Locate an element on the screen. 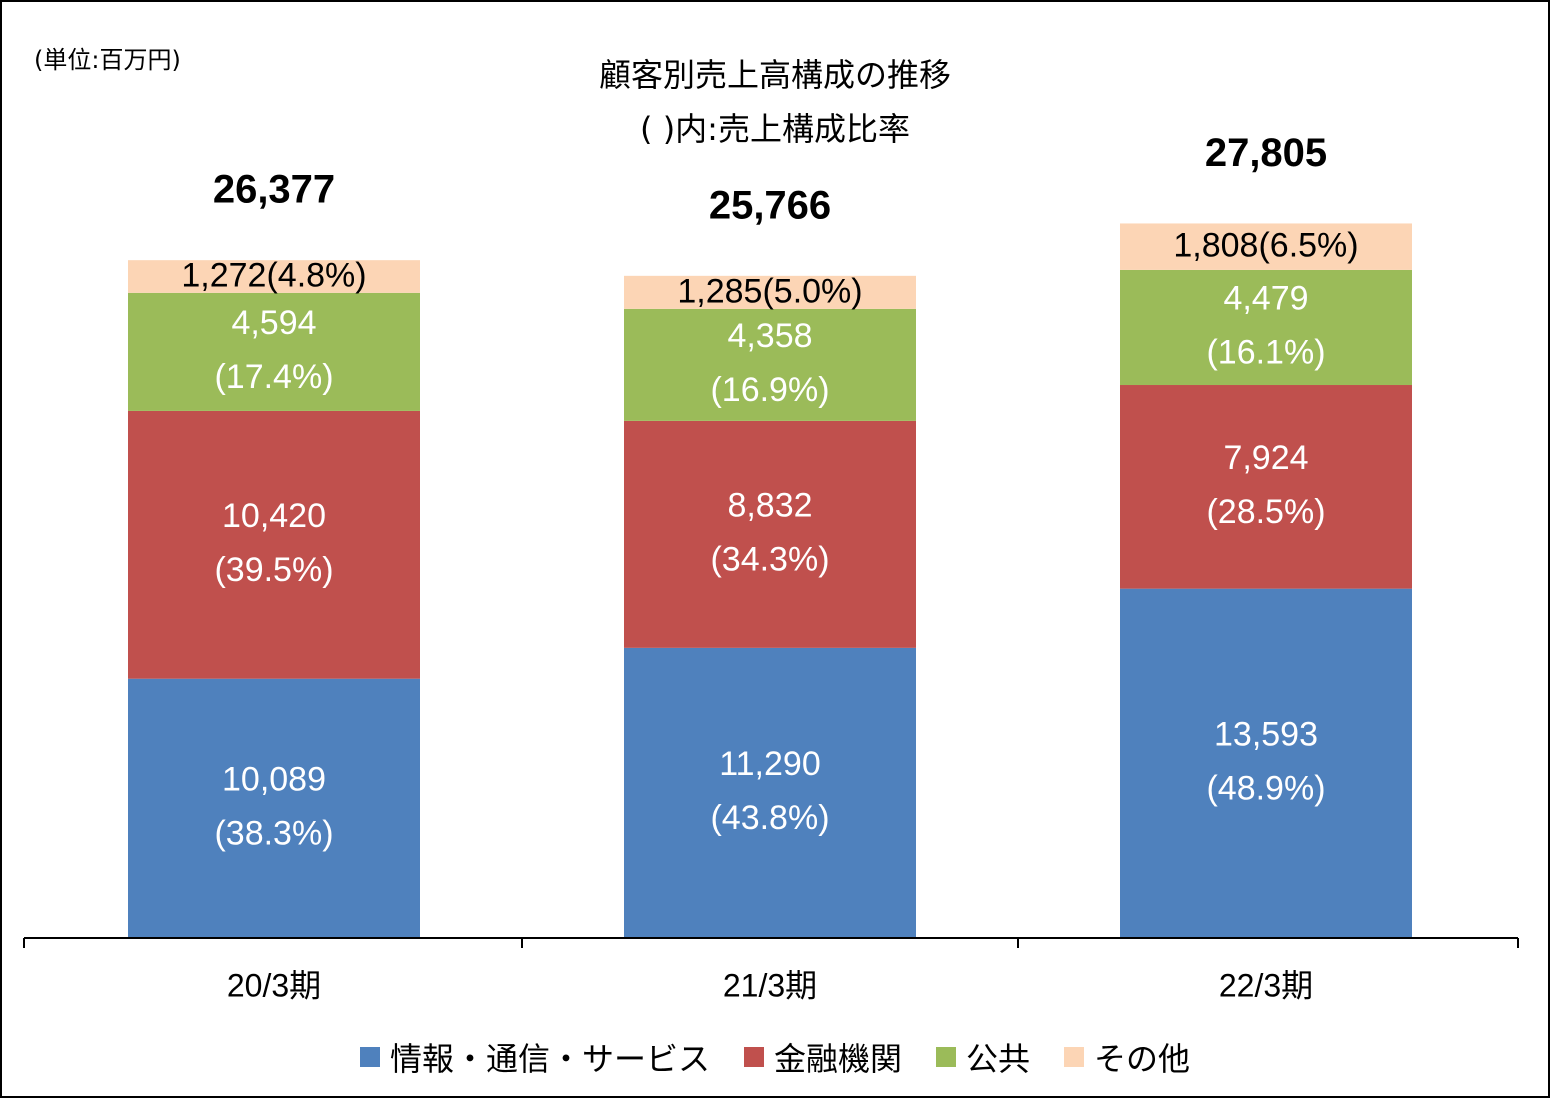  legend-label: 金融機関 is located at coordinates (837, 1059).